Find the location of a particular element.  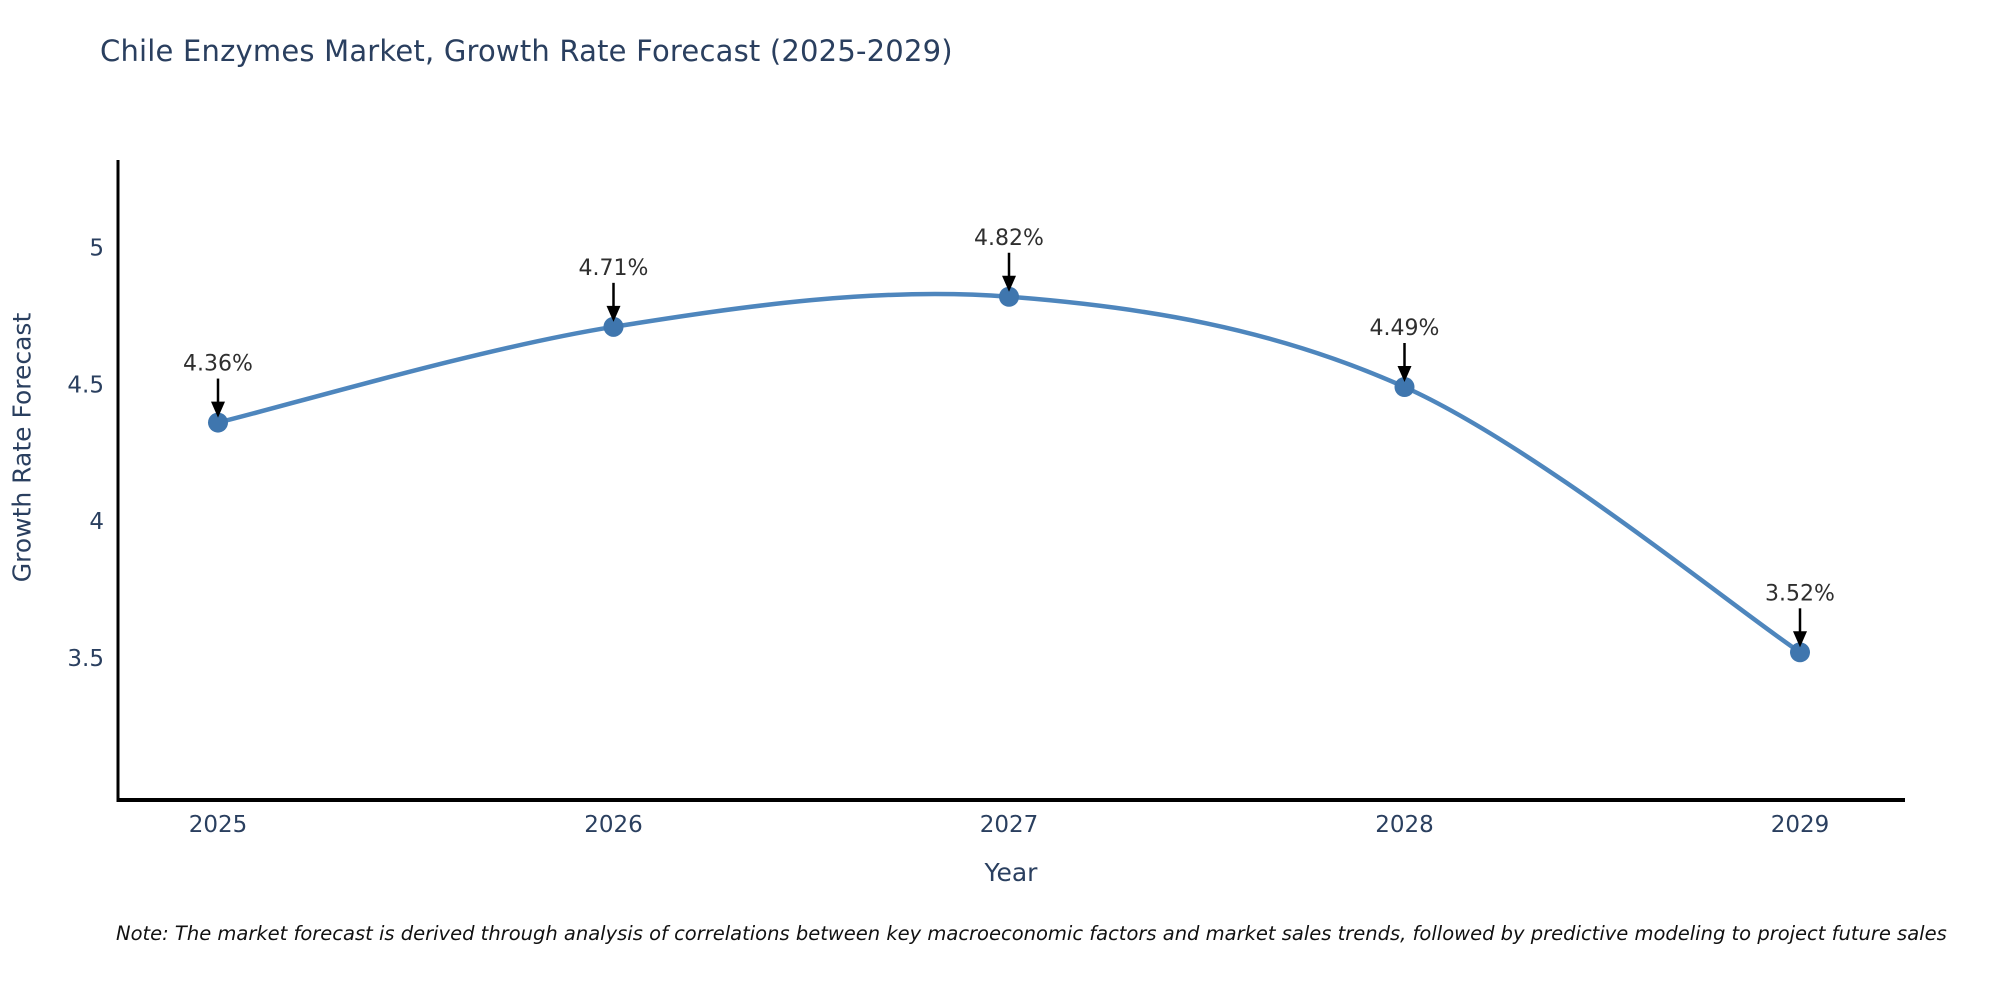

data-point-label: 4.36% is located at coordinates (218, 364).